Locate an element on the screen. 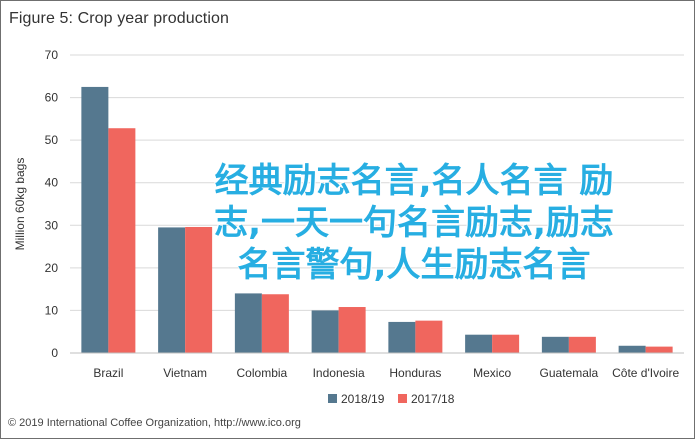 Image resolution: width=695 pixels, height=439 pixels. x-tick-label: Côte d'Ivoire is located at coordinates (645, 373).